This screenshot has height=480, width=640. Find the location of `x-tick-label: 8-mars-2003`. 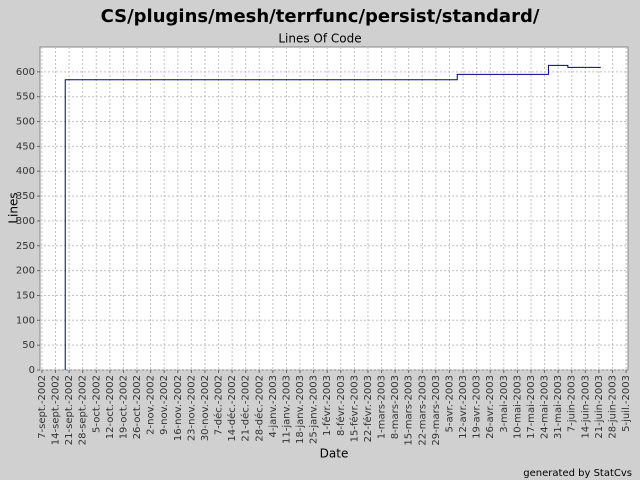

x-tick-label: 8-mars-2003 is located at coordinates (395, 407).